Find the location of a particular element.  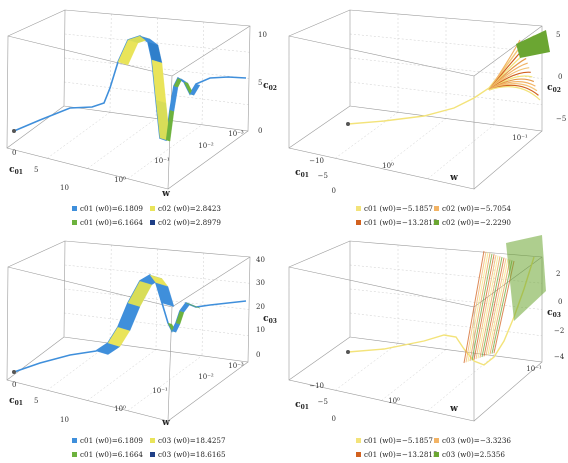

tick-y-0: −10 is located at coordinates (316, 386).